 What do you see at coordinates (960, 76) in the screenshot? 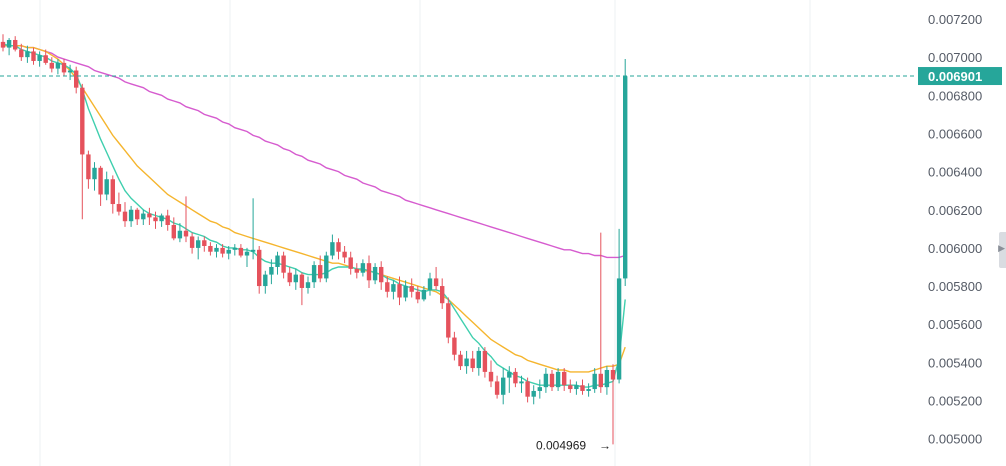
I see `last-price-tag-bg` at bounding box center [960, 76].